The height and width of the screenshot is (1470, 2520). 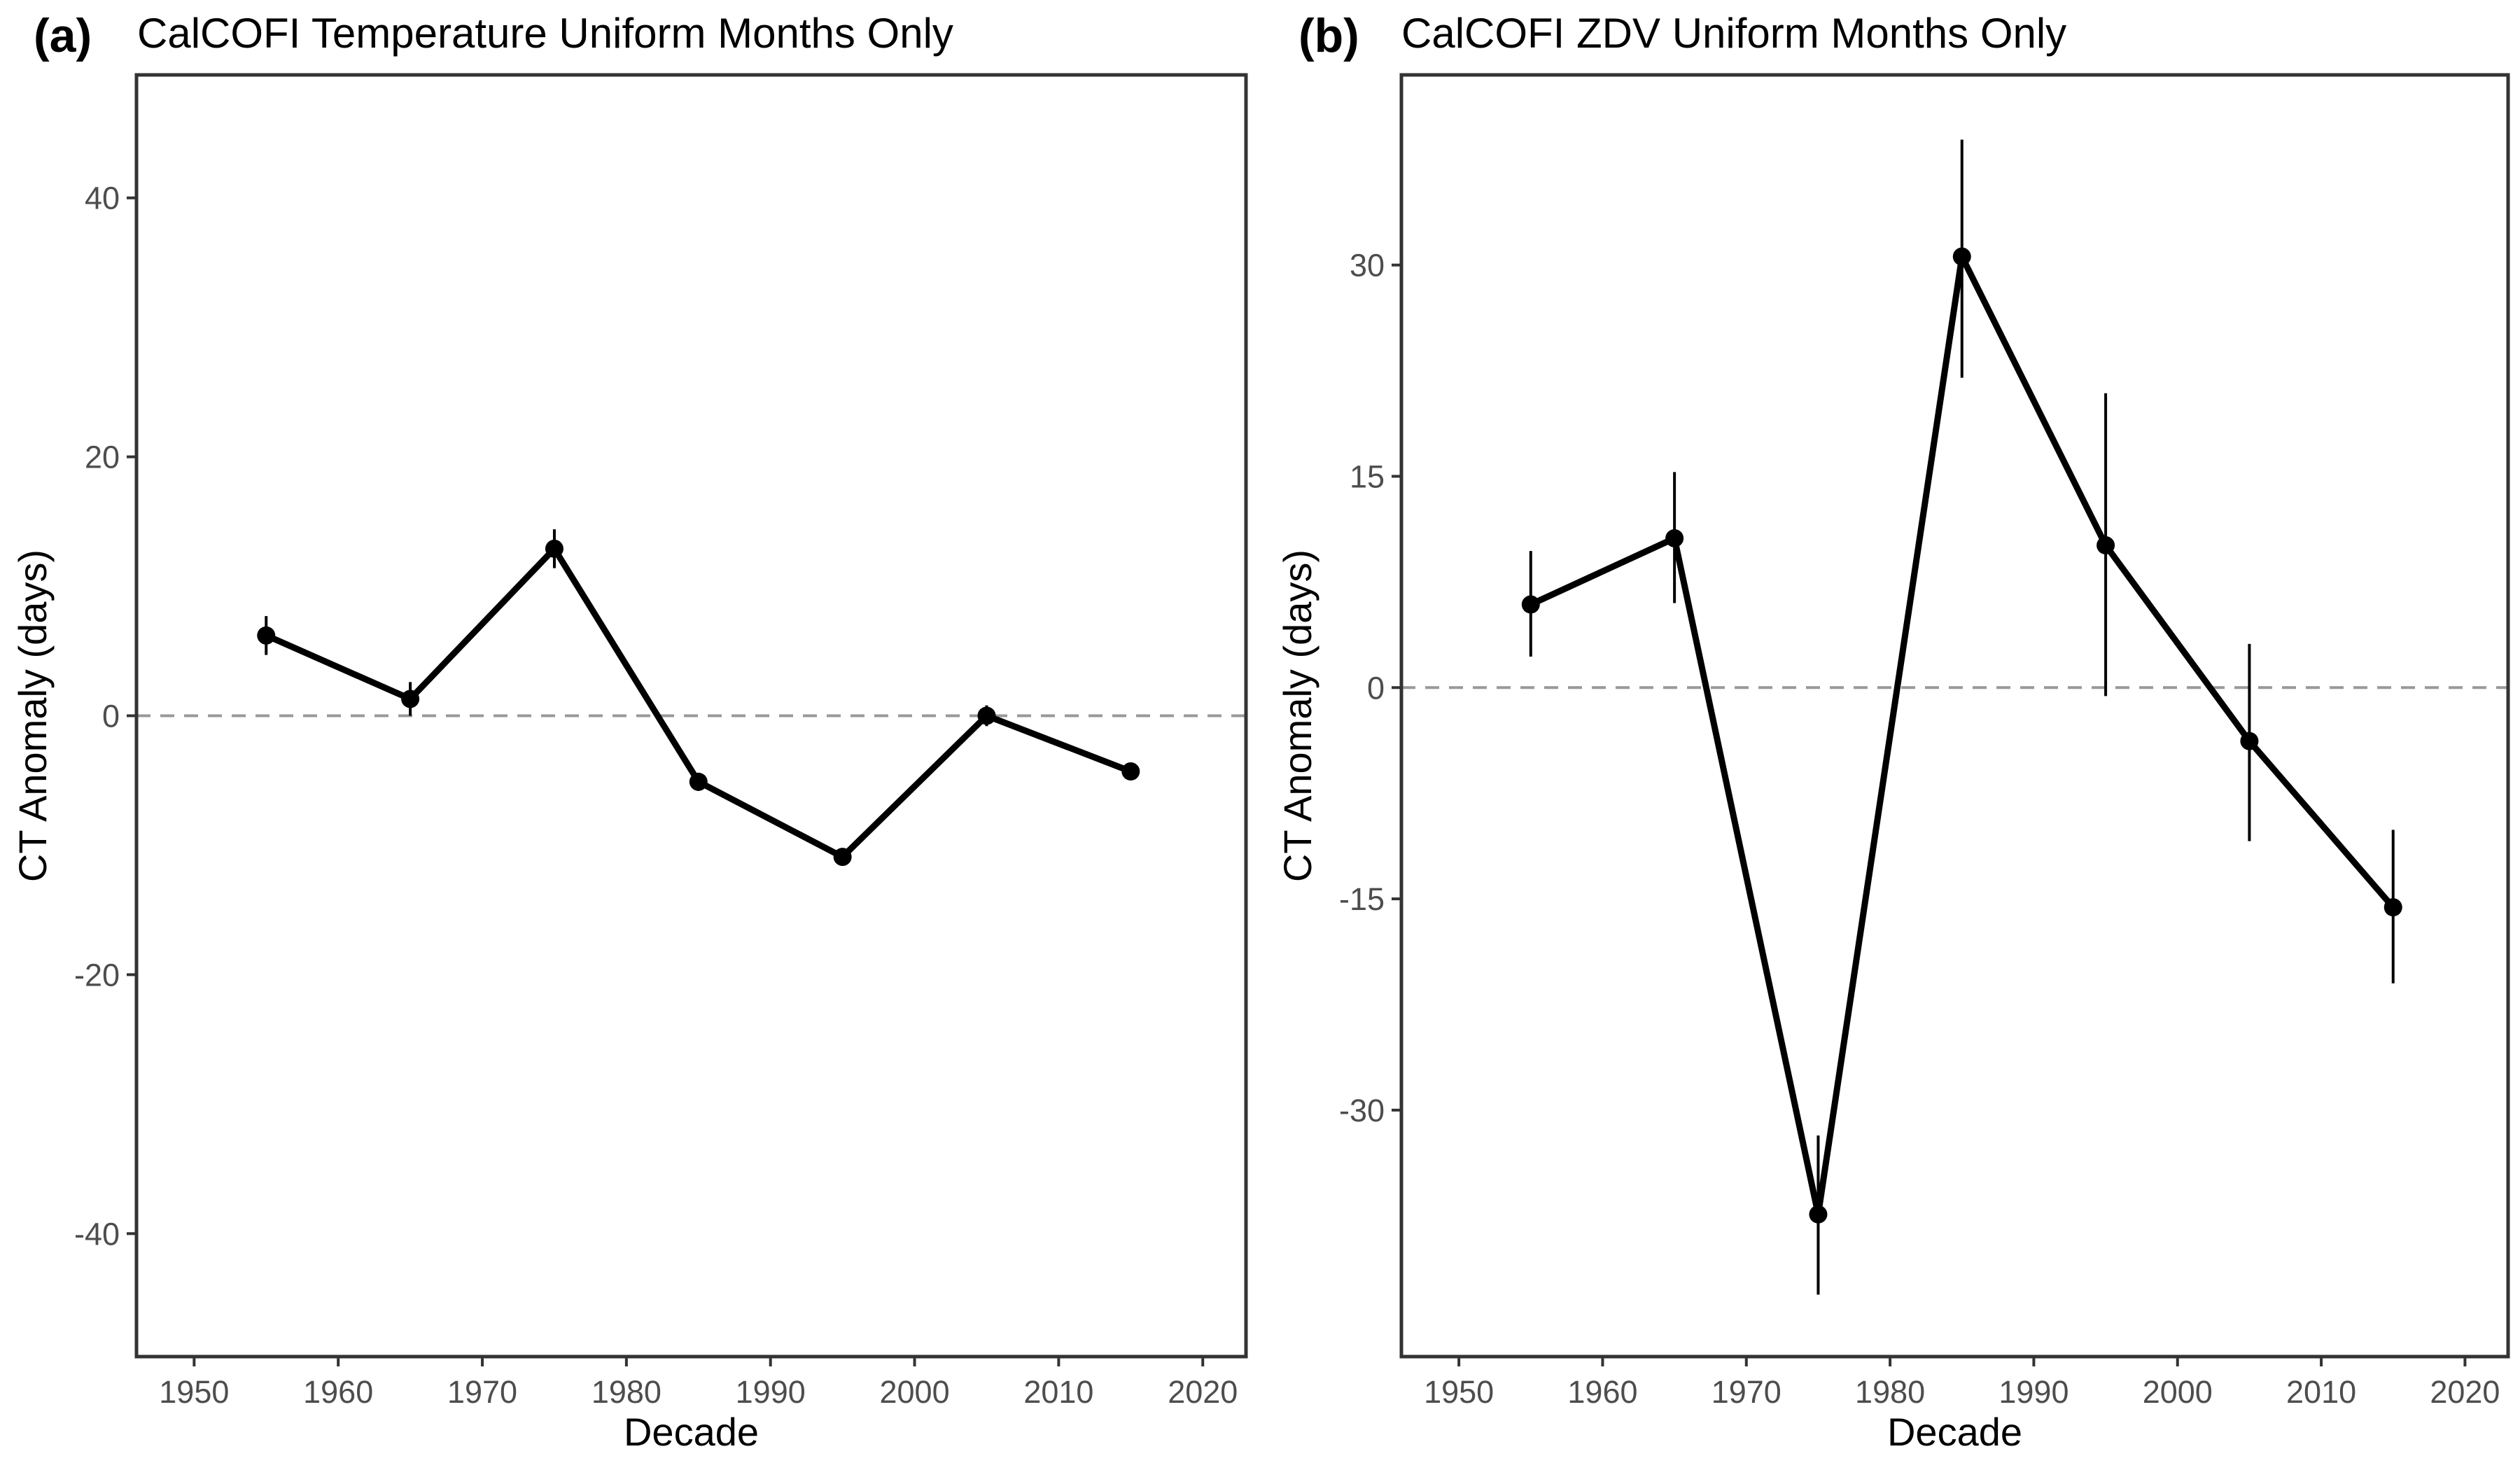 I want to click on chart-title: CalCOFI Temperature Uniform Months Only, so click(x=545, y=33).